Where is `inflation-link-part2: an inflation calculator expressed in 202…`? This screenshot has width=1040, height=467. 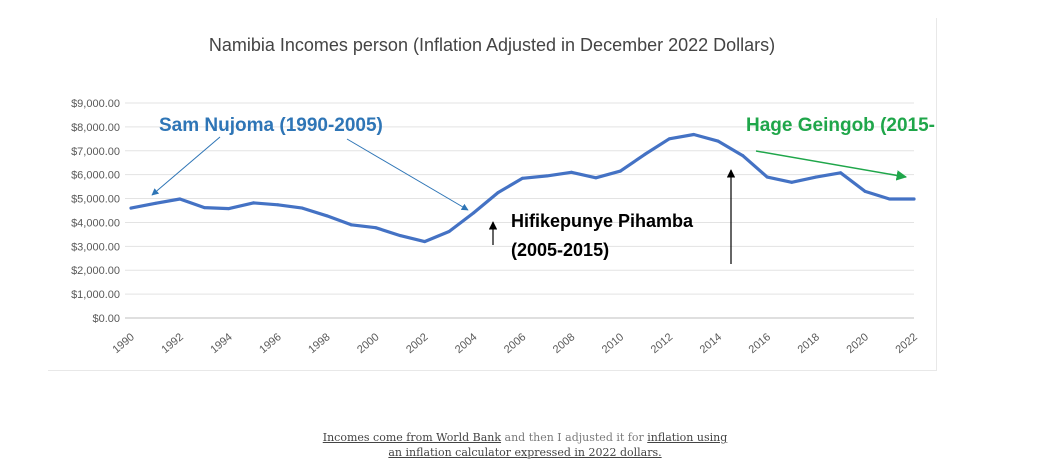
inflation-link-part2: an inflation calculator expressed in 202… is located at coordinates (525, 452).